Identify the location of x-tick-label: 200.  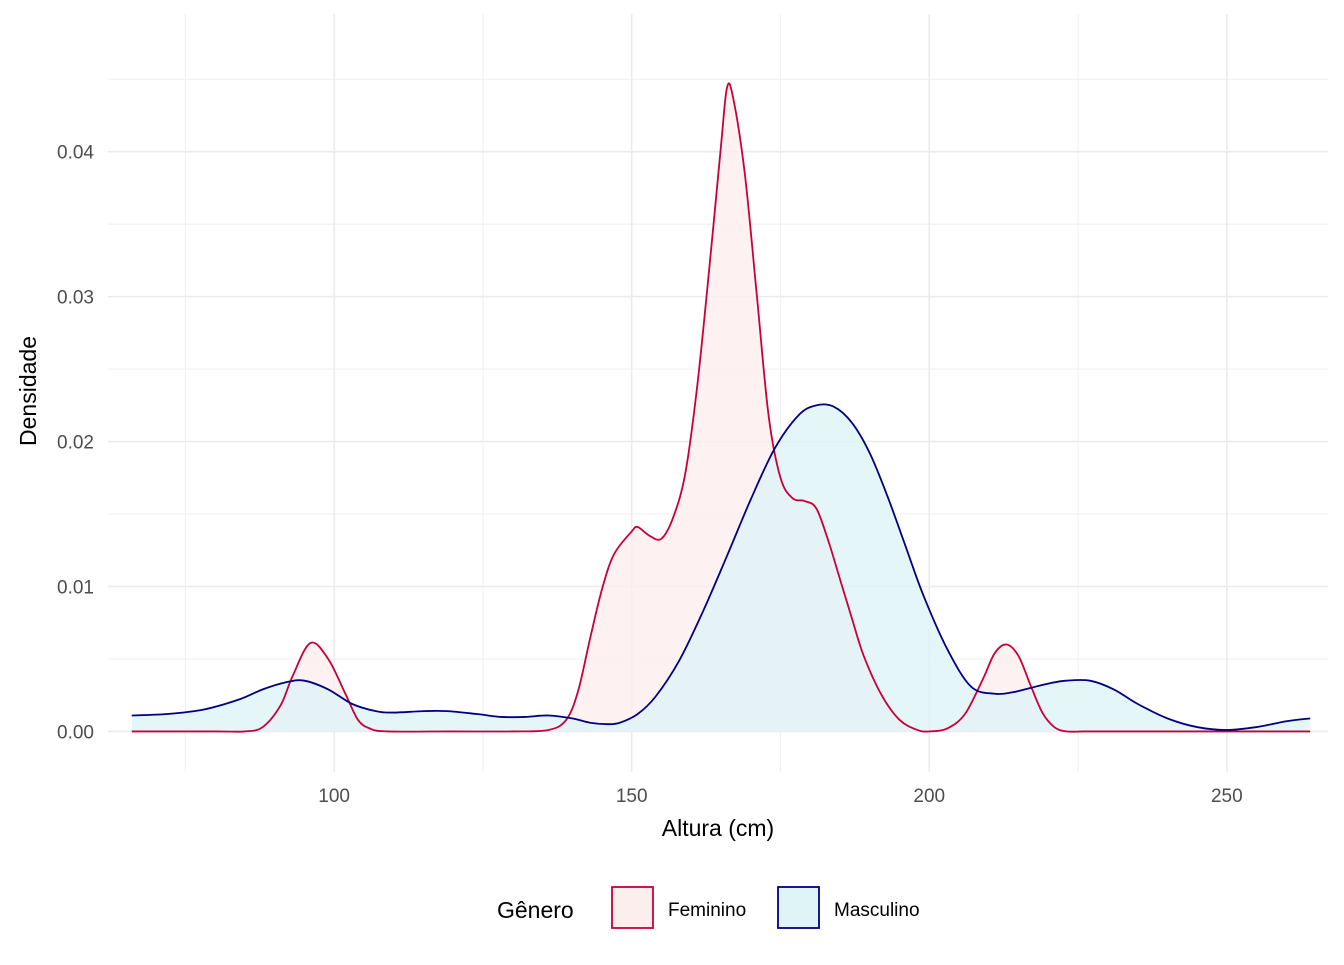
(929, 796).